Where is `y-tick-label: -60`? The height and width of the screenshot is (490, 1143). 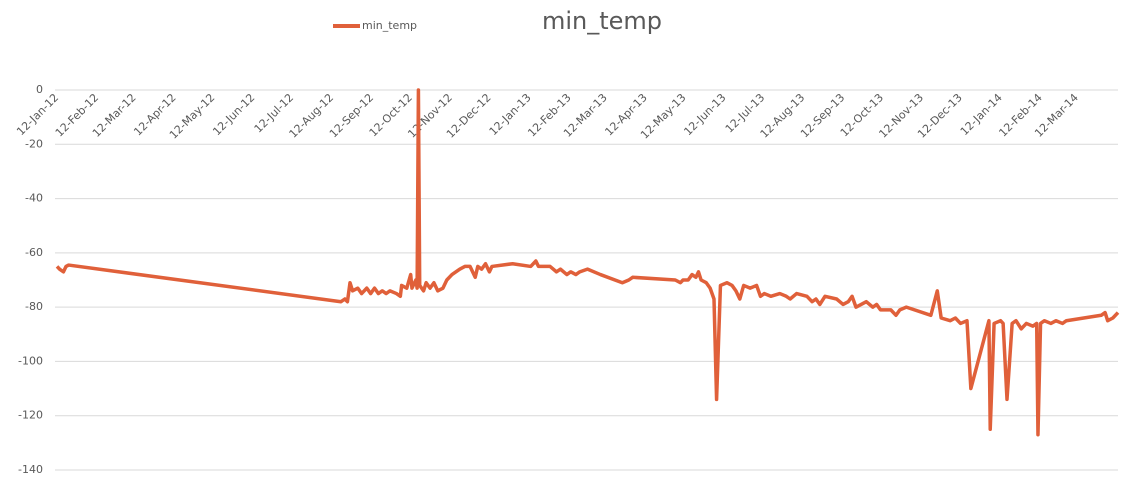 y-tick-label: -60 is located at coordinates (34, 252).